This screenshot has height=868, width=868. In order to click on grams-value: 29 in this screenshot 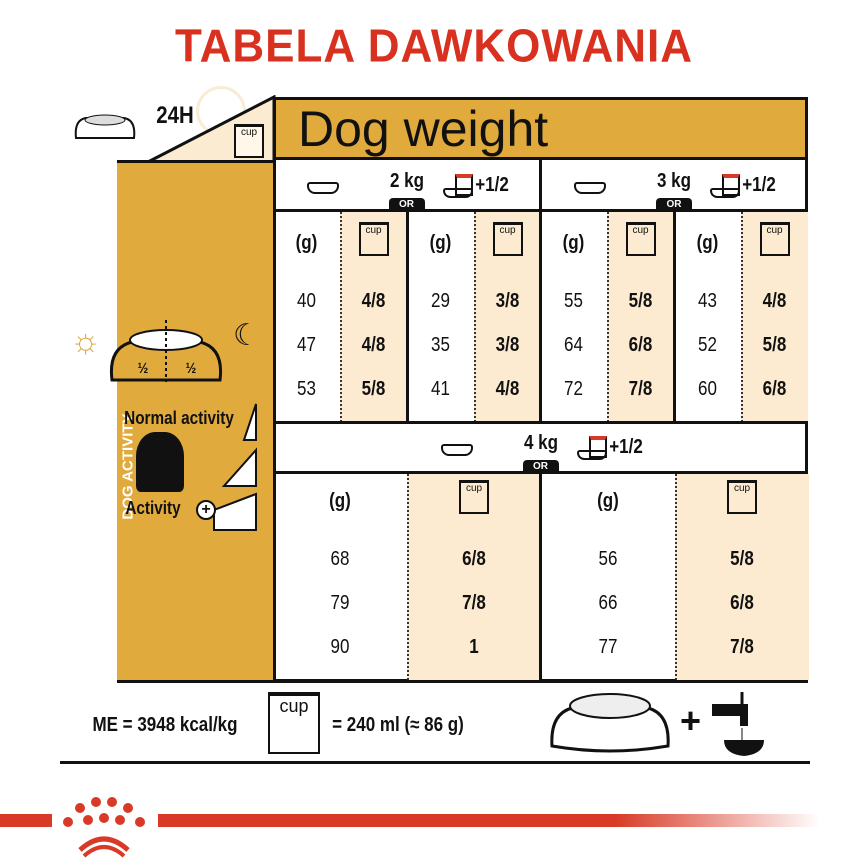, I will do `click(440, 301)`.